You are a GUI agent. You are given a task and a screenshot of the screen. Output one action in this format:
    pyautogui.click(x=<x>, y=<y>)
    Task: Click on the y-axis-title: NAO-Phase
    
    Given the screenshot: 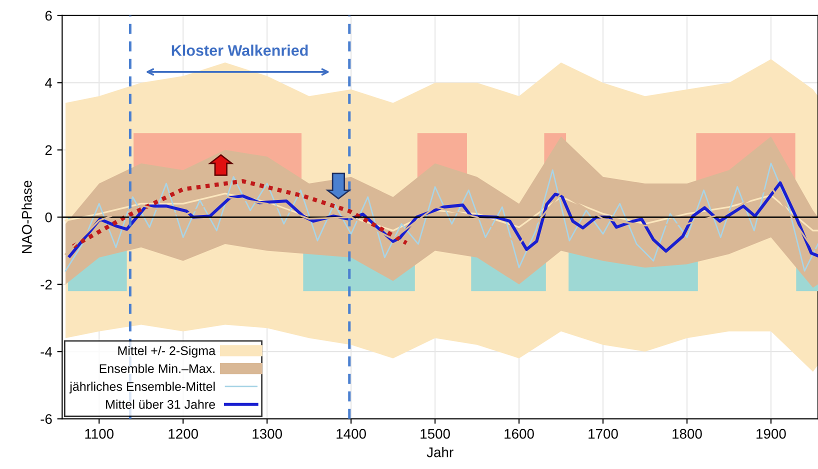 What is the action you would take?
    pyautogui.click(x=27, y=217)
    